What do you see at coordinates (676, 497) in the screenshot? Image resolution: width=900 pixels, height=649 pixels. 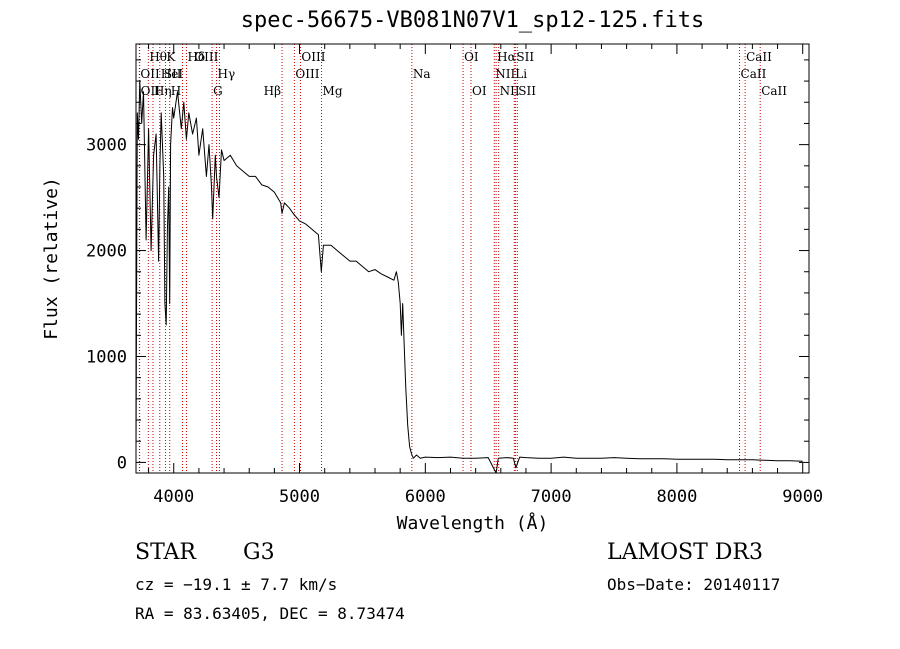 I see `x-tick-label: 8000` at bounding box center [676, 497].